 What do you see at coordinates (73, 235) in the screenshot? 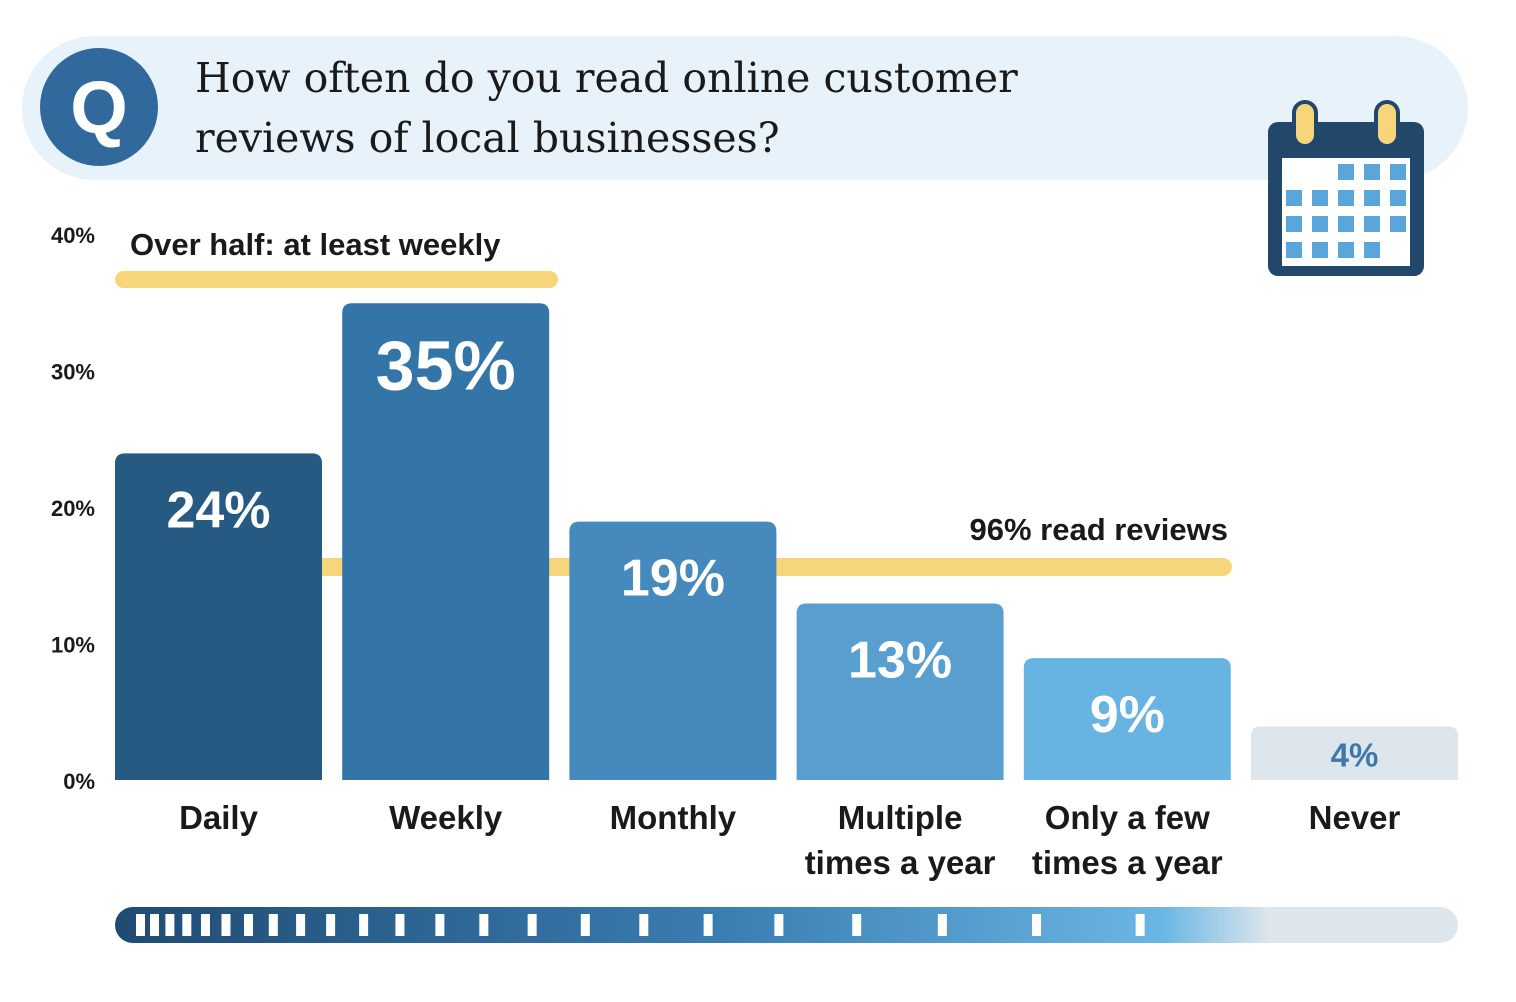
I see `y-tick-label: 40%` at bounding box center [73, 235].